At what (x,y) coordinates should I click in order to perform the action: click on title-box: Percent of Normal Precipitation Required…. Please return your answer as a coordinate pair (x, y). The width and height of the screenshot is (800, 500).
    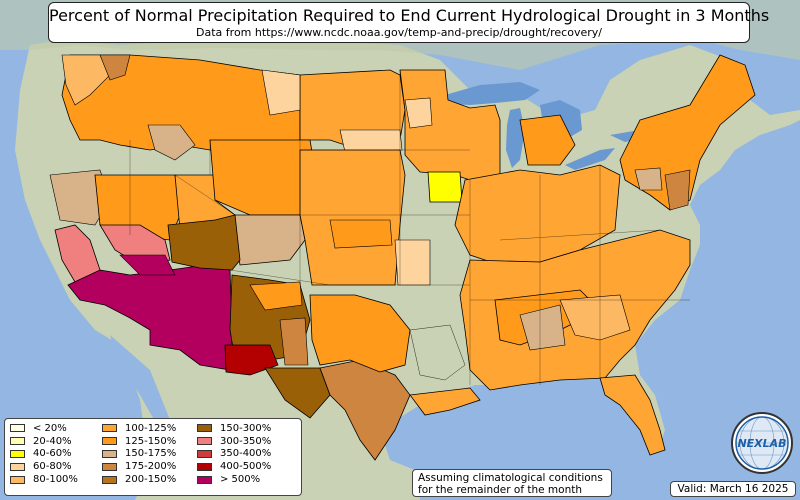
    Looking at the image, I should click on (409, 22).